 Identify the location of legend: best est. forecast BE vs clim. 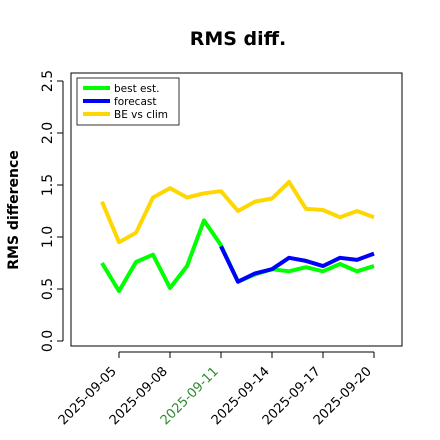
(128, 101).